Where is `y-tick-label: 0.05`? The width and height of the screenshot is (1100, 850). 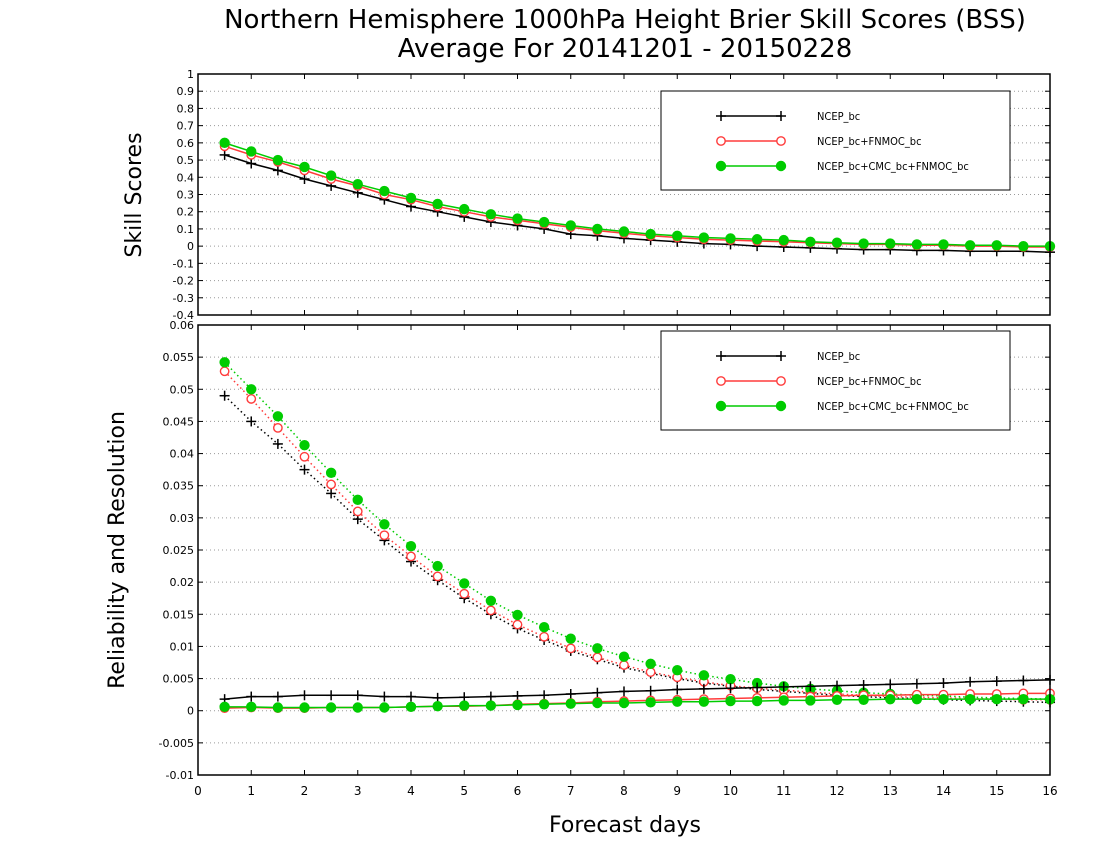 y-tick-label: 0.05 is located at coordinates (182, 389).